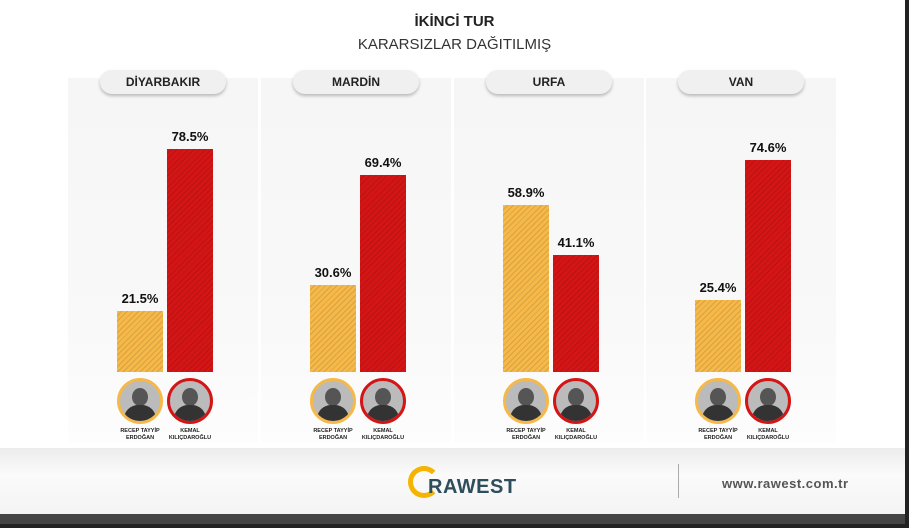 The width and height of the screenshot is (909, 528). I want to click on bottom-strip, so click(452, 519).